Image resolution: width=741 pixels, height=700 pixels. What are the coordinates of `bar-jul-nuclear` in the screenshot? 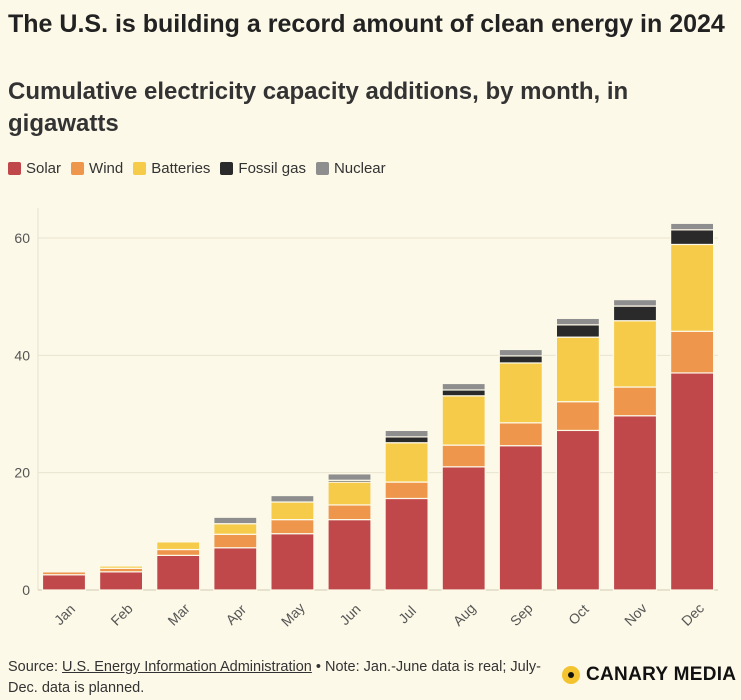 It's located at (406, 433).